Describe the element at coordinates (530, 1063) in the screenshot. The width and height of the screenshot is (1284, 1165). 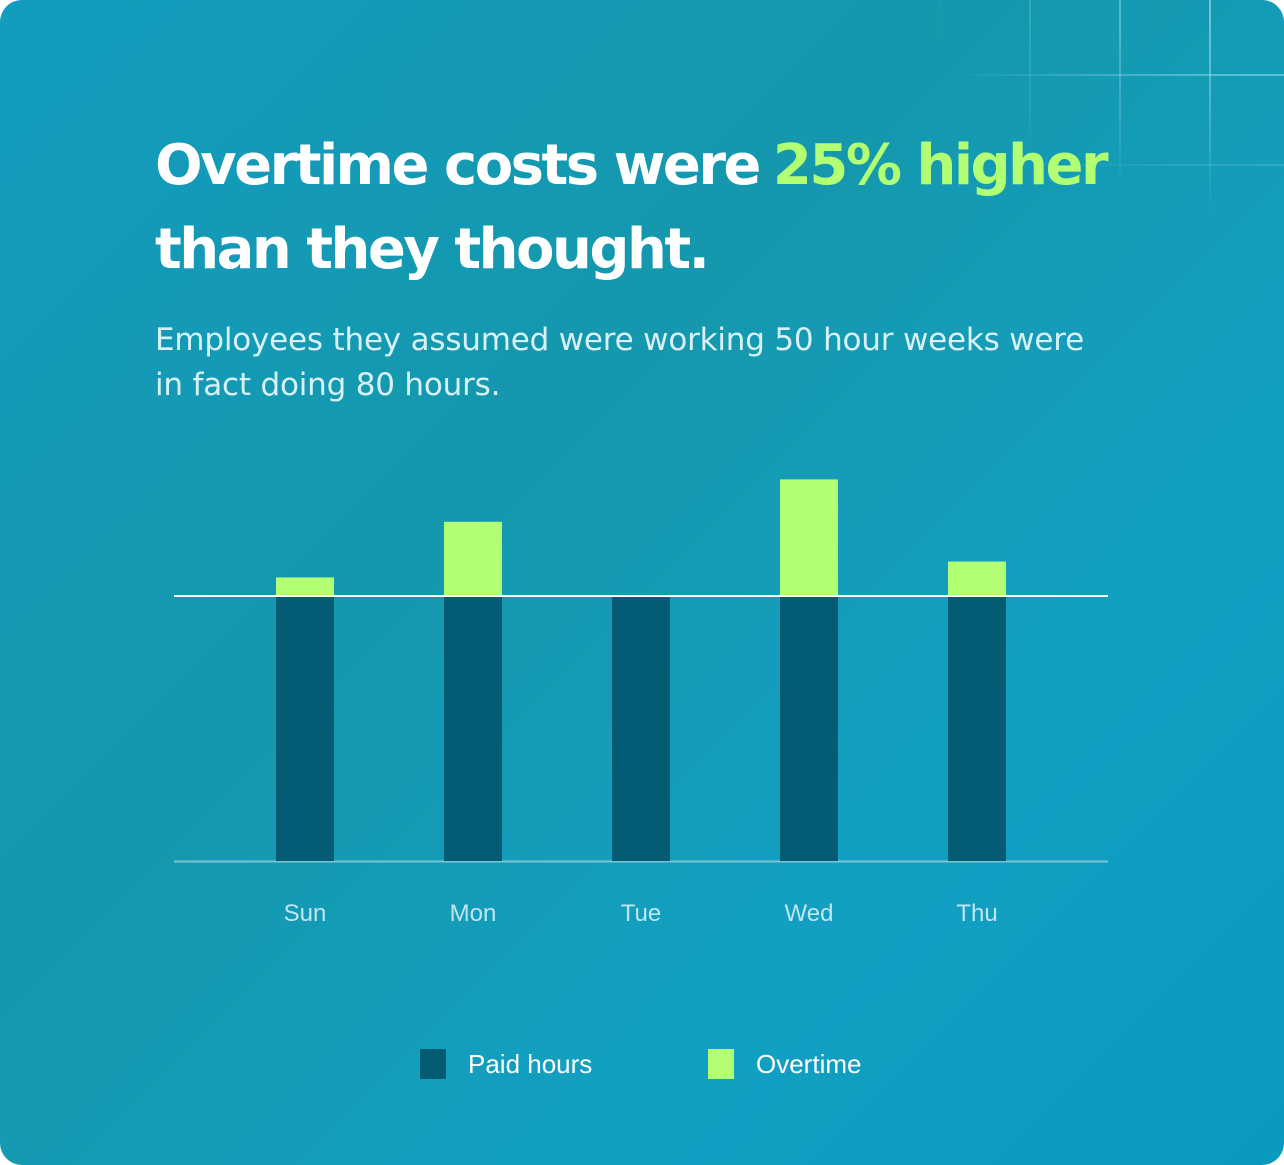
I see `legend-label-paid-hours: Paid hours` at that location.